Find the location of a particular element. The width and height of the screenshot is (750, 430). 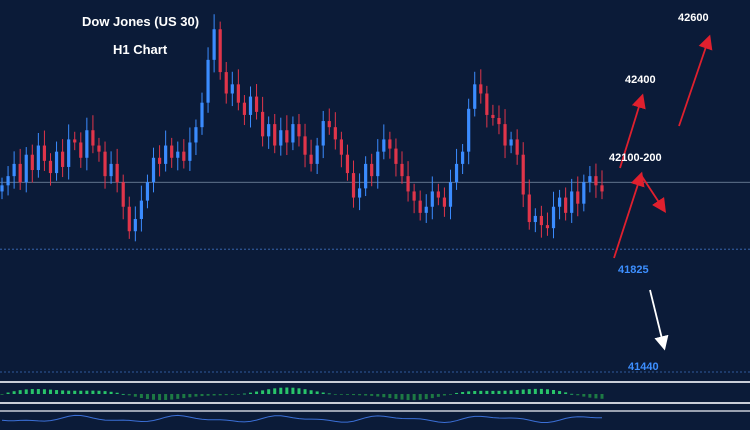

chart-title: Dow Jones (US 30) is located at coordinates (141, 21).